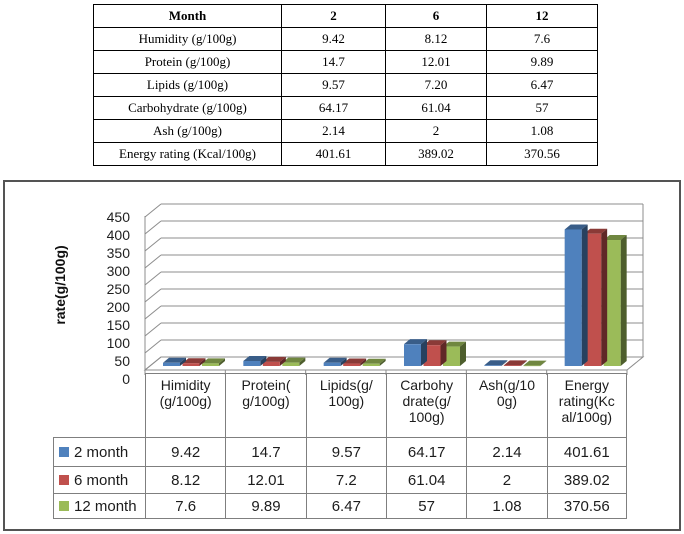 The image size is (684, 534). I want to click on row-label: Humidity (g/100g), so click(187, 39).